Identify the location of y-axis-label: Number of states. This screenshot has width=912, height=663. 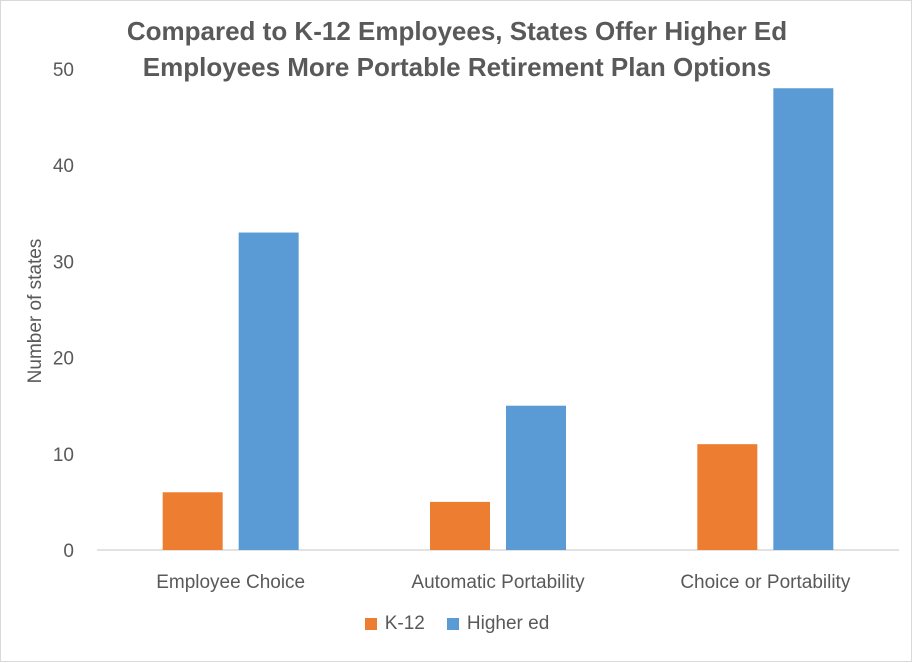
(35, 311).